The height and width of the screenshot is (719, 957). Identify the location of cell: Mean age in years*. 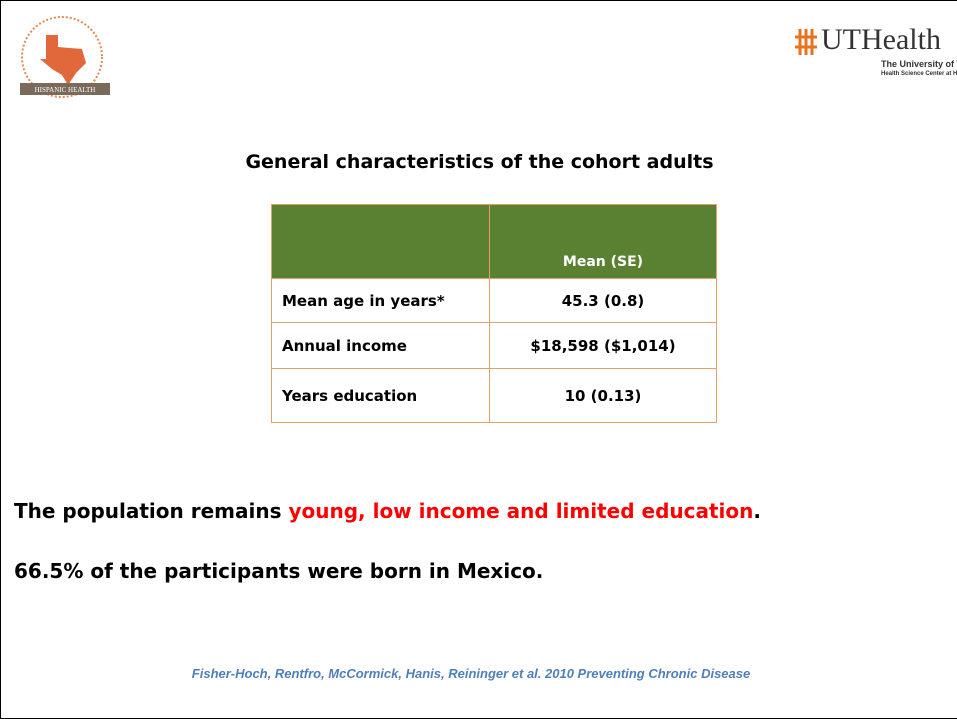
(380, 300).